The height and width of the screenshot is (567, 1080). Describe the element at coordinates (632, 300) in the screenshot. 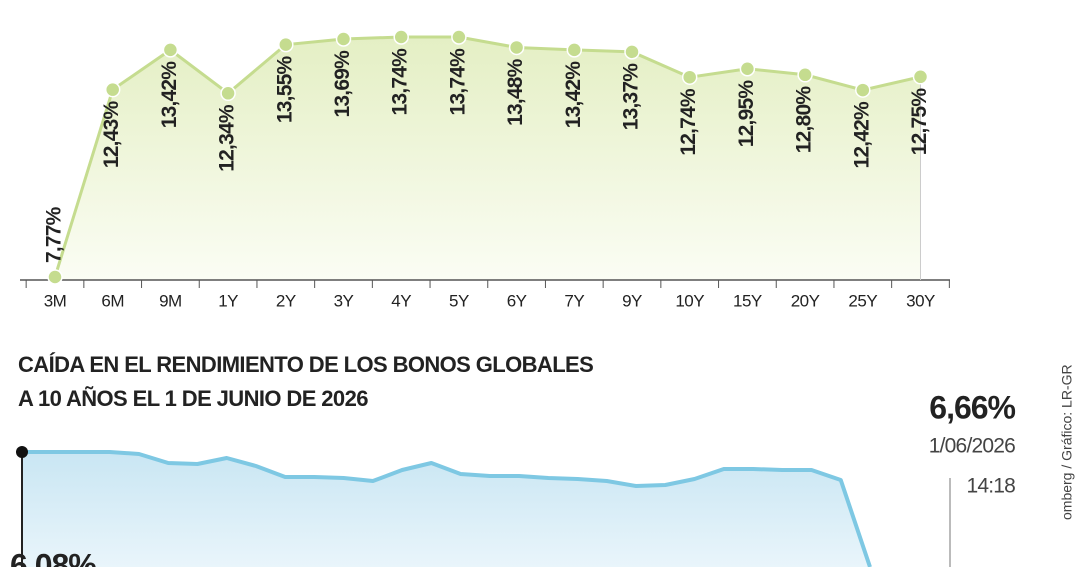

I see `x-tick-label: 9Y` at that location.